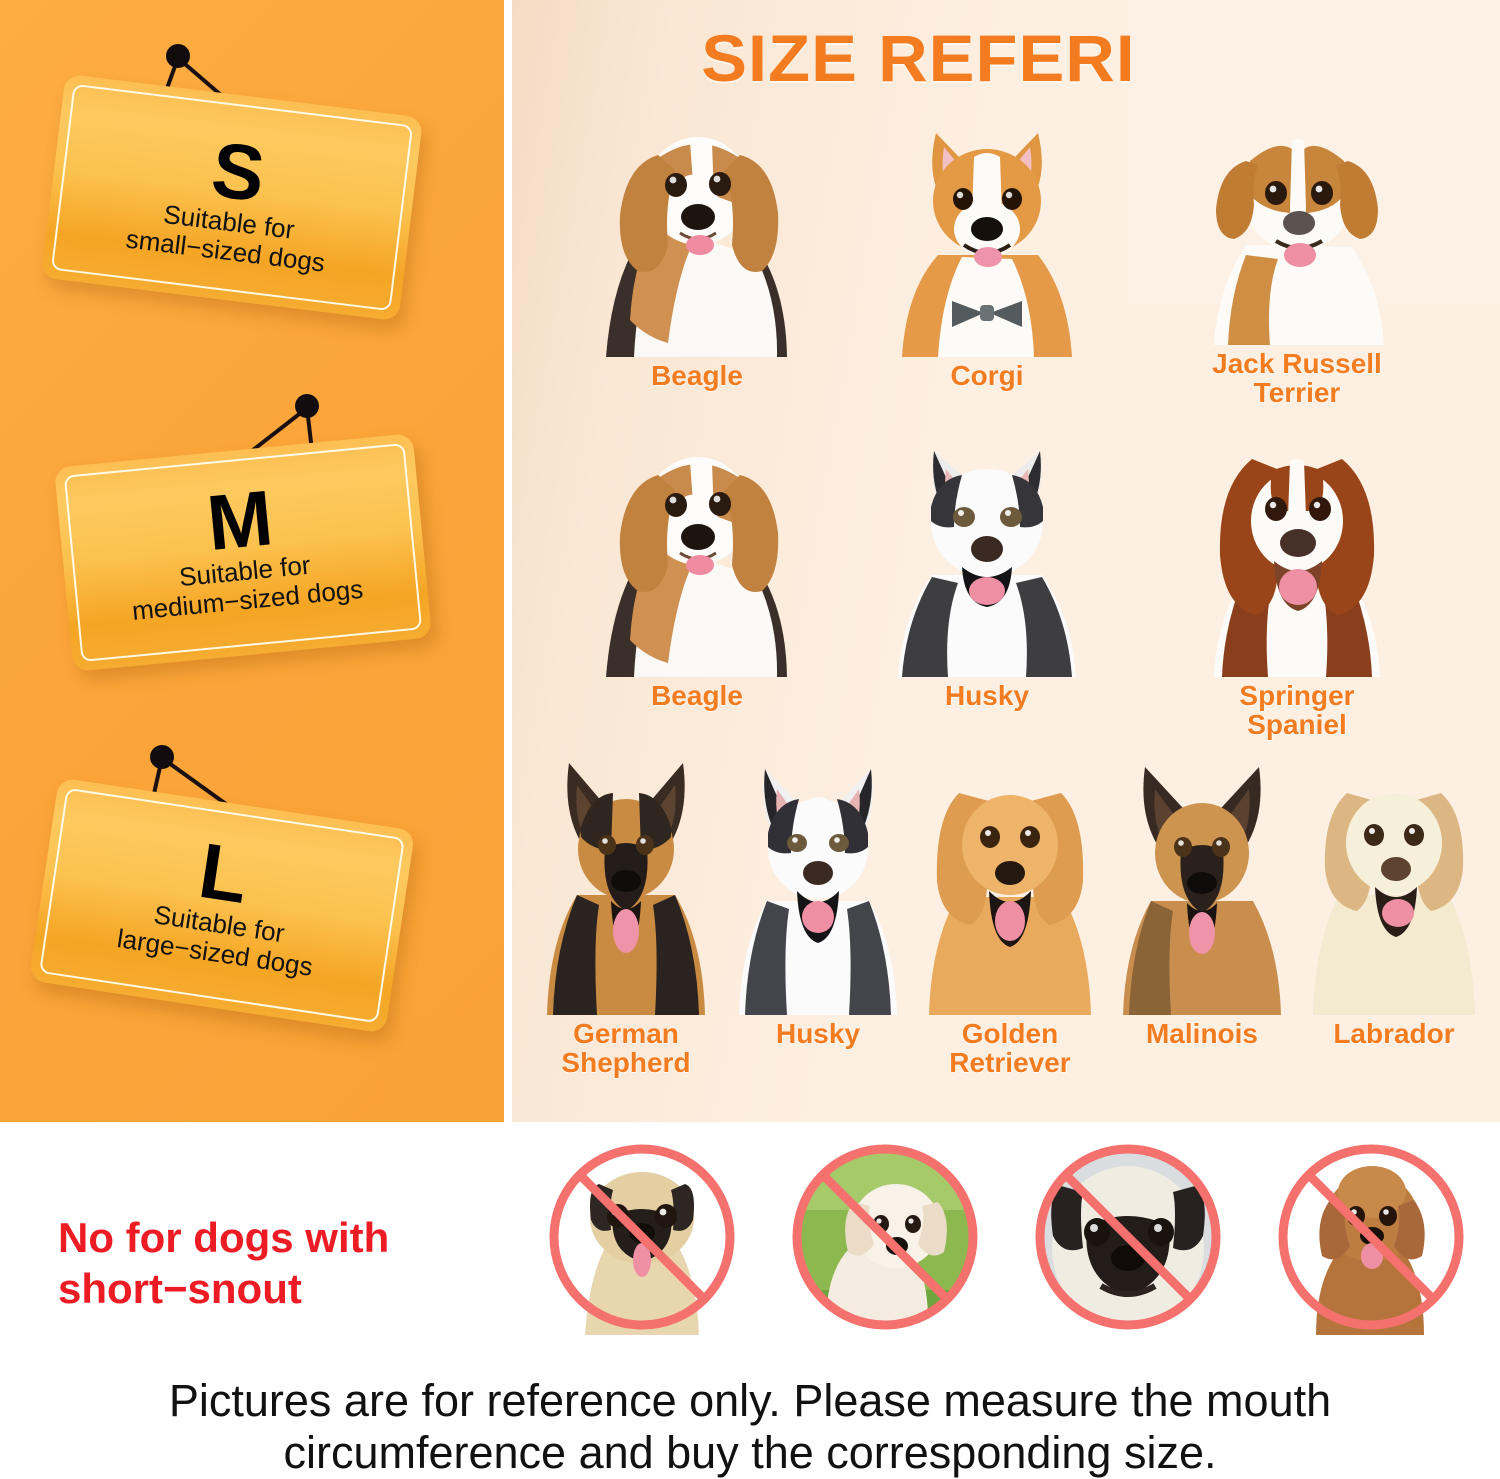  What do you see at coordinates (1005, 1240) in the screenshot?
I see `prohibited-breeds-list` at bounding box center [1005, 1240].